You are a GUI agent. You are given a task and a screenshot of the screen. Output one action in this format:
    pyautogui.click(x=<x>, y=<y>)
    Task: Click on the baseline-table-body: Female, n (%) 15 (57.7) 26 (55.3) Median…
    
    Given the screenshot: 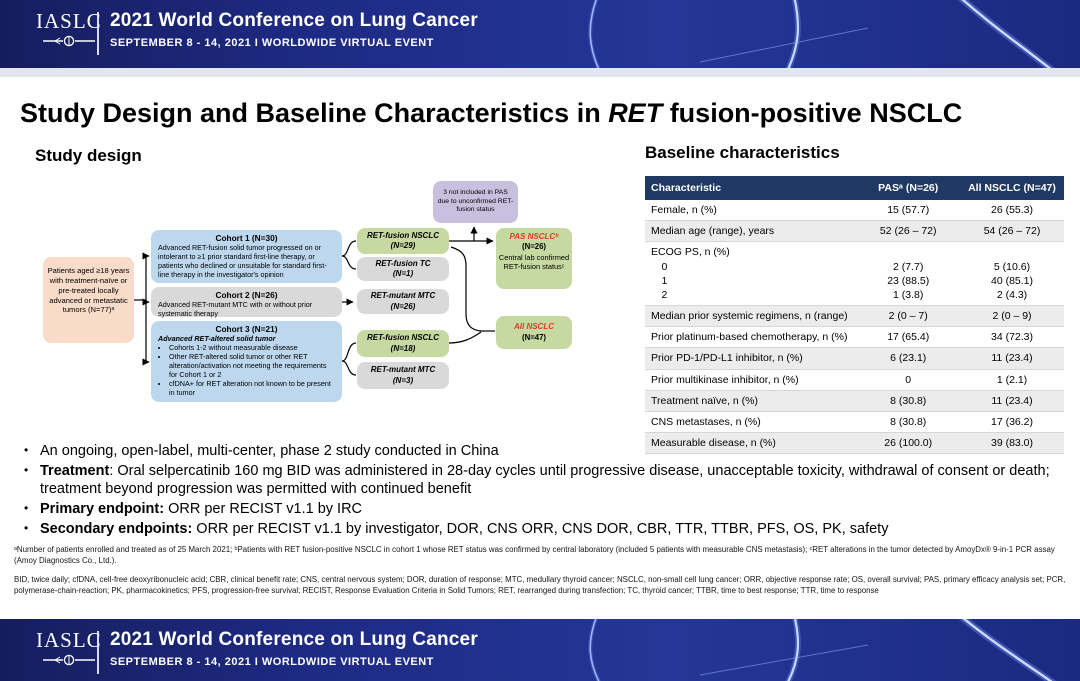 What is the action you would take?
    pyautogui.click(x=854, y=327)
    